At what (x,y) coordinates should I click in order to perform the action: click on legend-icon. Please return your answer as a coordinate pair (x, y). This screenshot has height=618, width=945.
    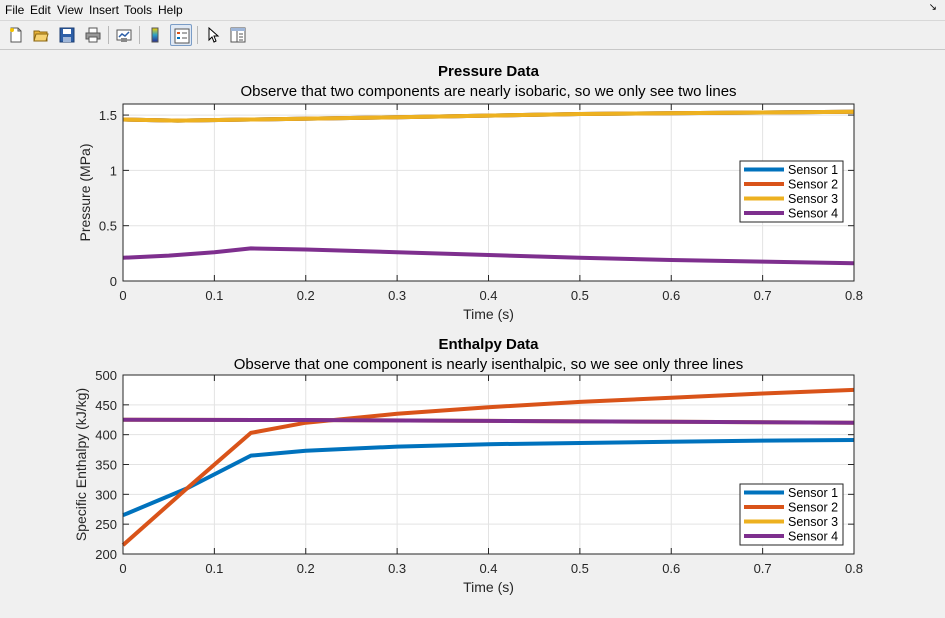
    Looking at the image, I should click on (181, 35).